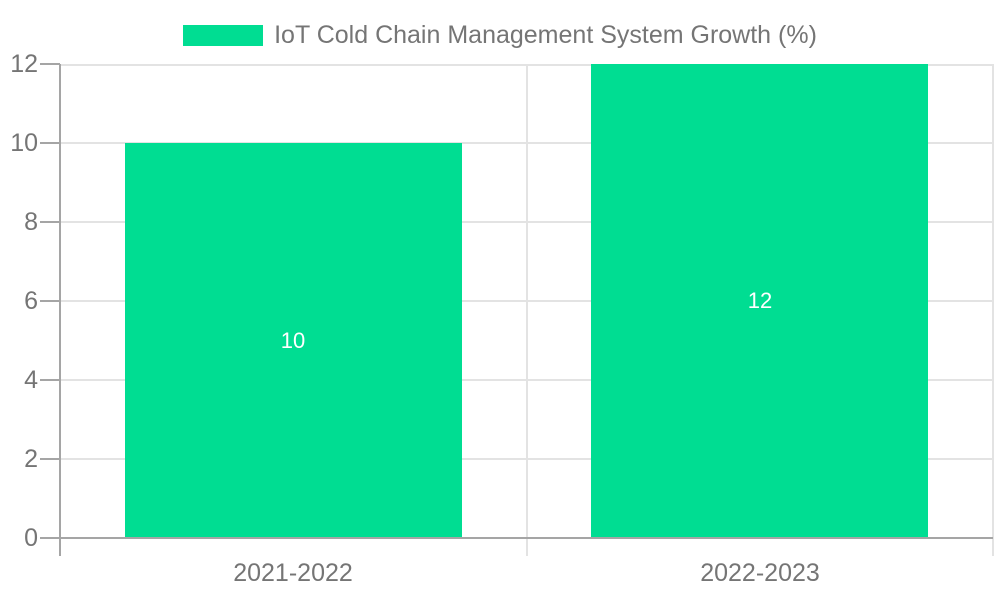 The height and width of the screenshot is (600, 1000). I want to click on x-tick-label: 2021-2022, so click(293, 573).